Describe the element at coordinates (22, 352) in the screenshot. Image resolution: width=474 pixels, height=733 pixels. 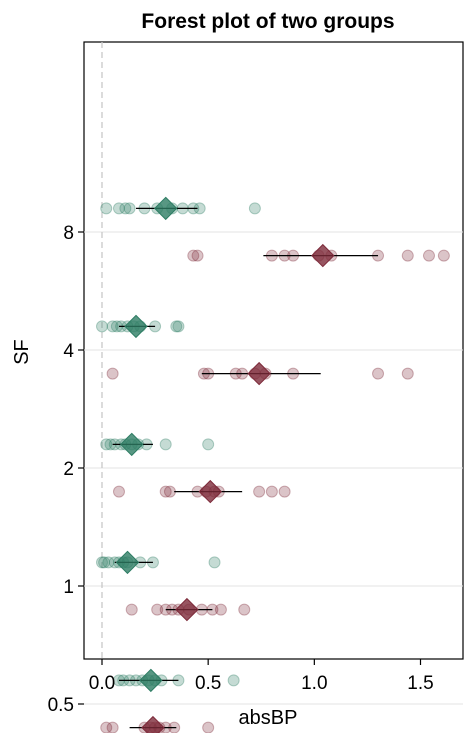
I see `y-axis-label: SF` at that location.